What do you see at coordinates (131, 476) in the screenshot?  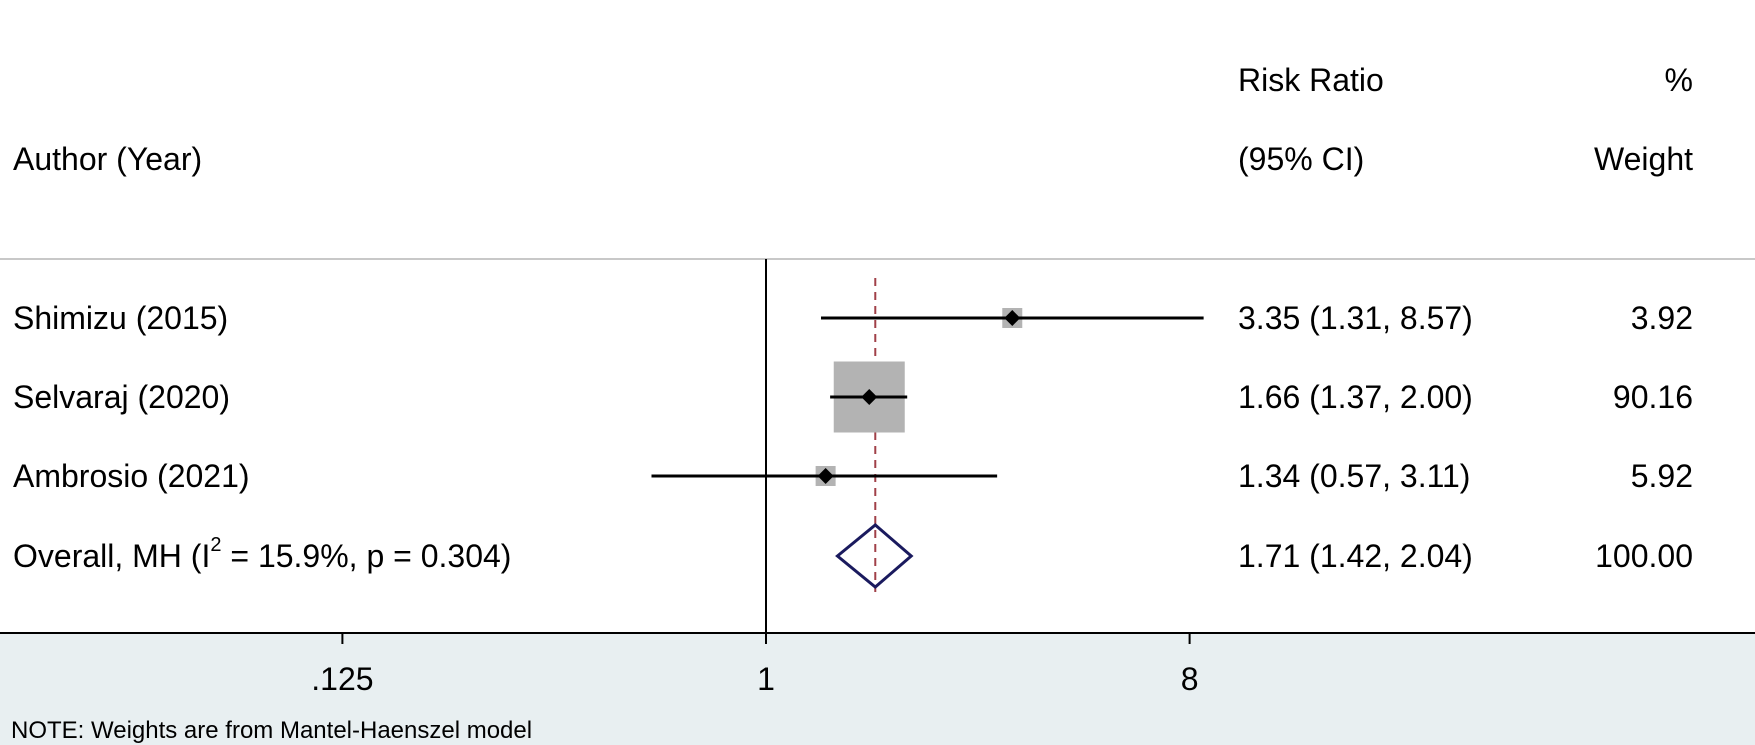 I see `study-label: Ambrosio (2021)` at bounding box center [131, 476].